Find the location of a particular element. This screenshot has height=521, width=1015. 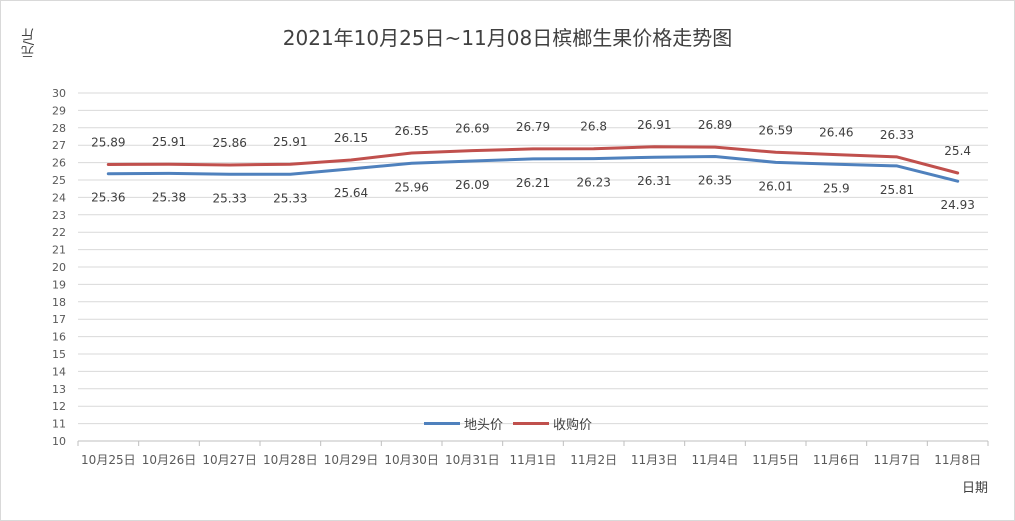

data-label-series-0-2: 25.33 is located at coordinates (229, 198).